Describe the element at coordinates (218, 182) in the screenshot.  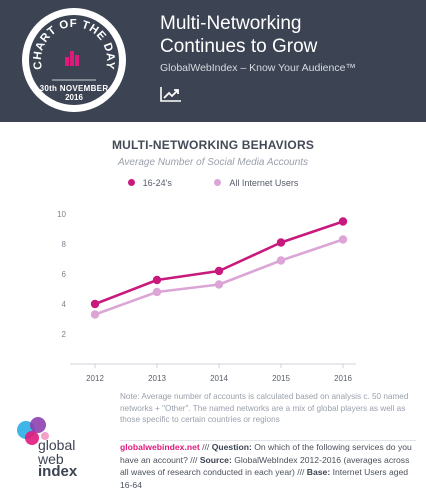
I see `legend-marker-all-users` at that location.